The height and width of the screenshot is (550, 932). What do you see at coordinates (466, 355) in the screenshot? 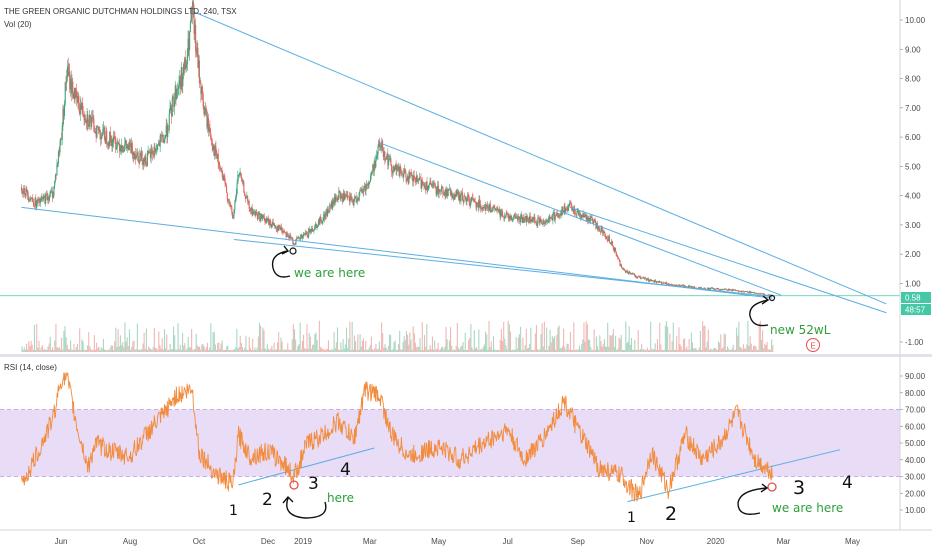
I see `pane-separator` at bounding box center [466, 355].